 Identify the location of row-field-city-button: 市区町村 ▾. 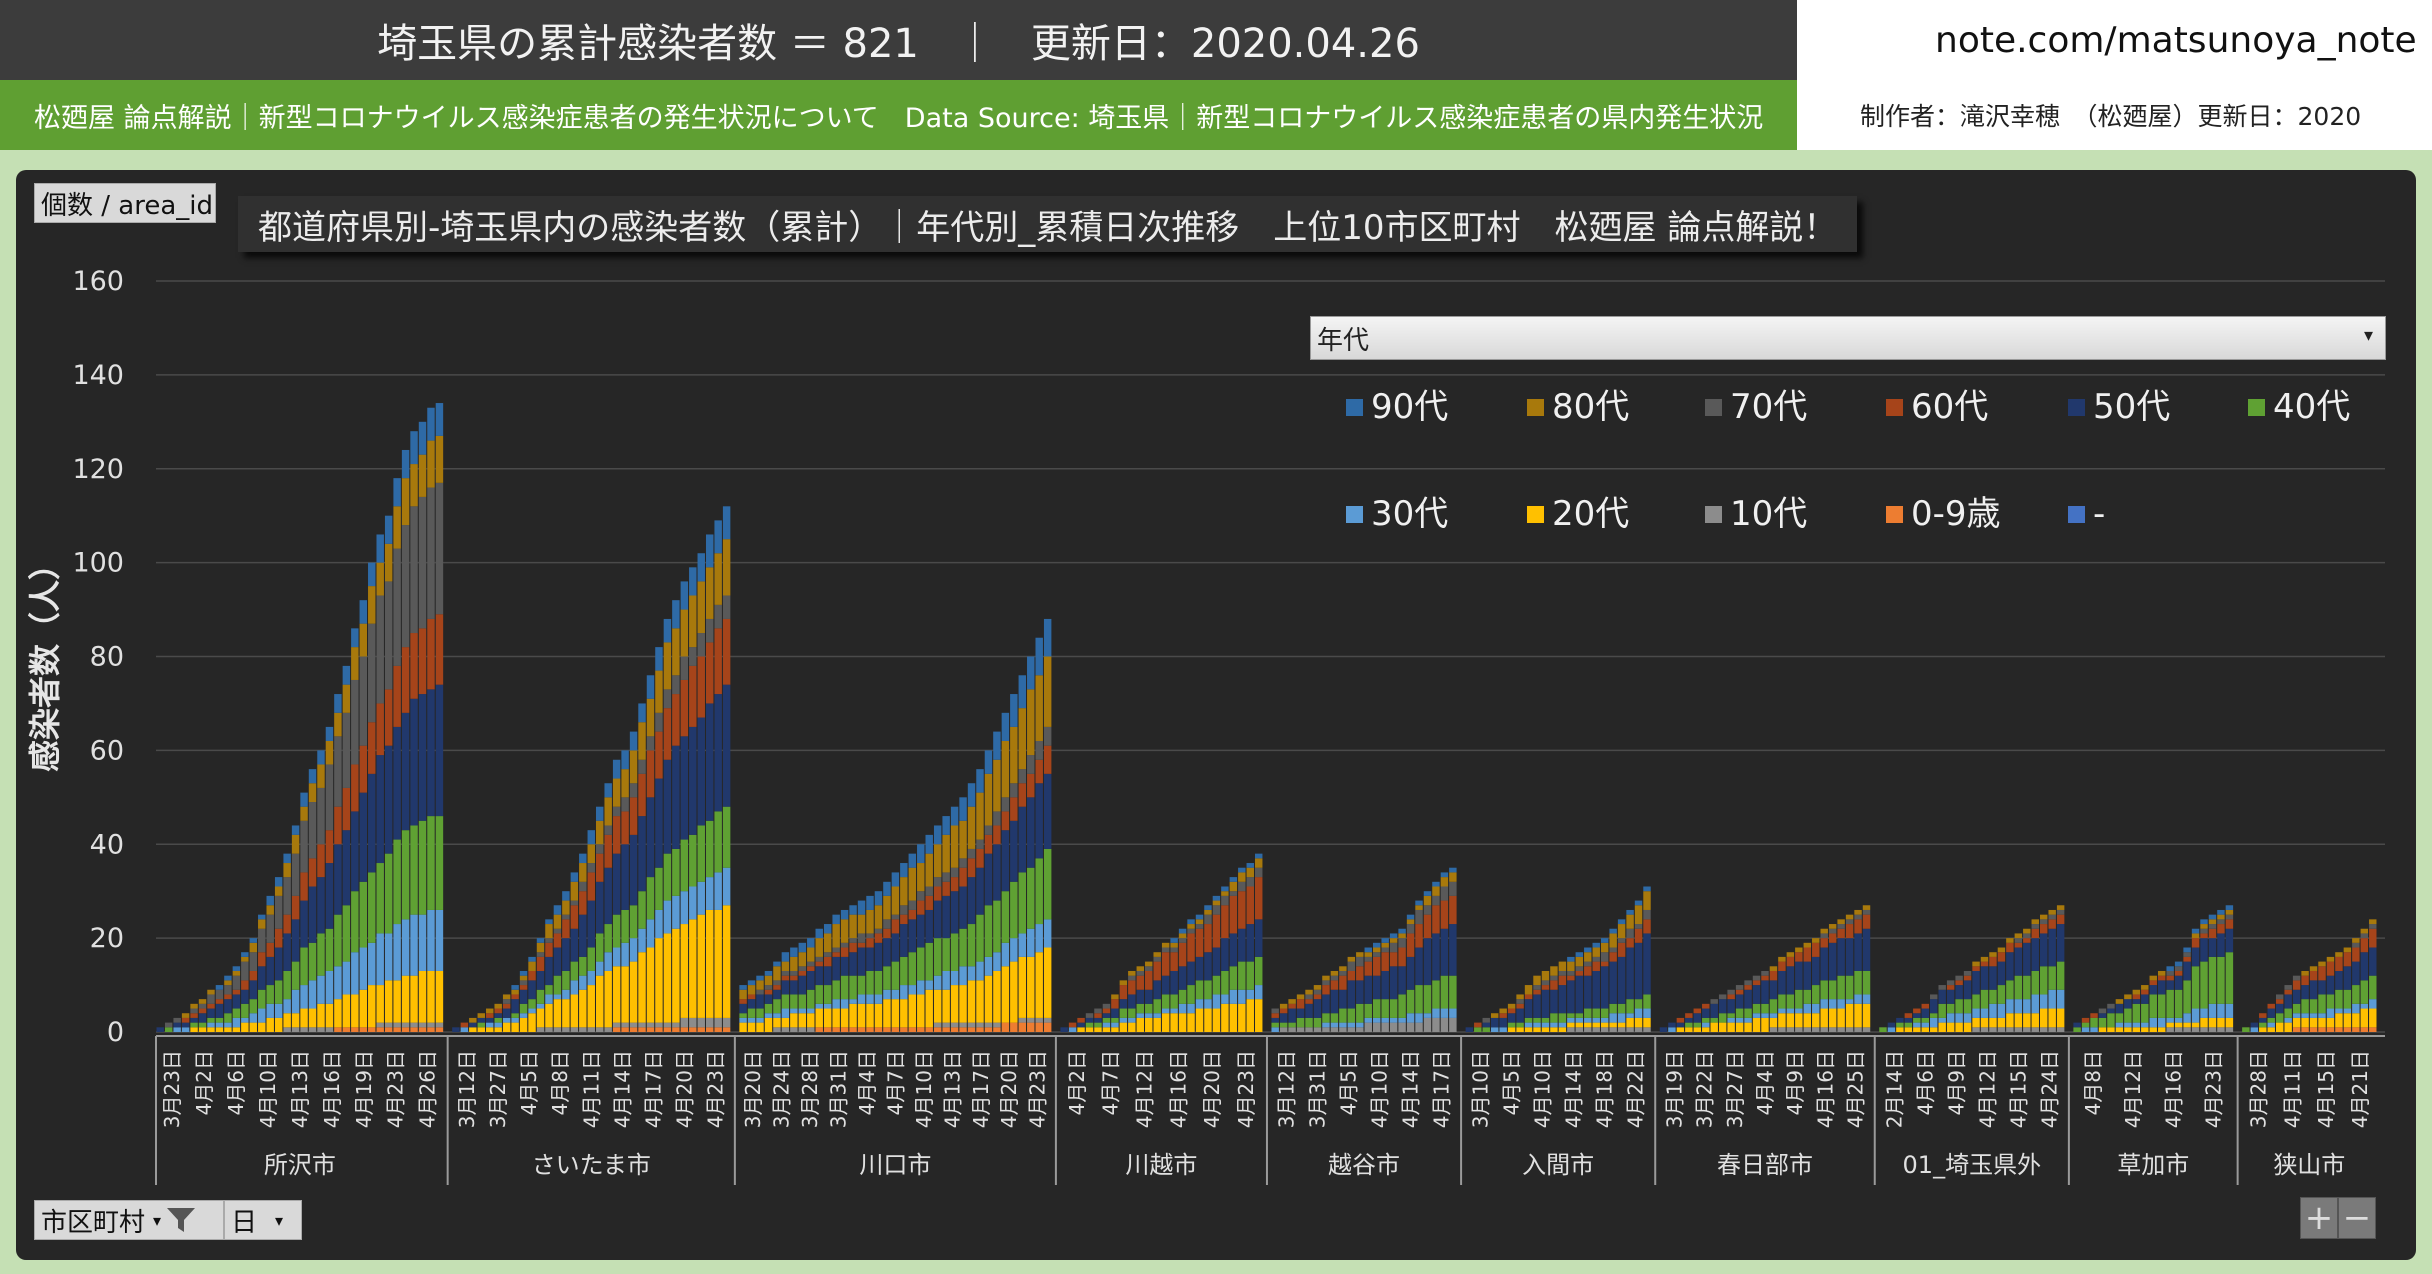
(129, 1220).